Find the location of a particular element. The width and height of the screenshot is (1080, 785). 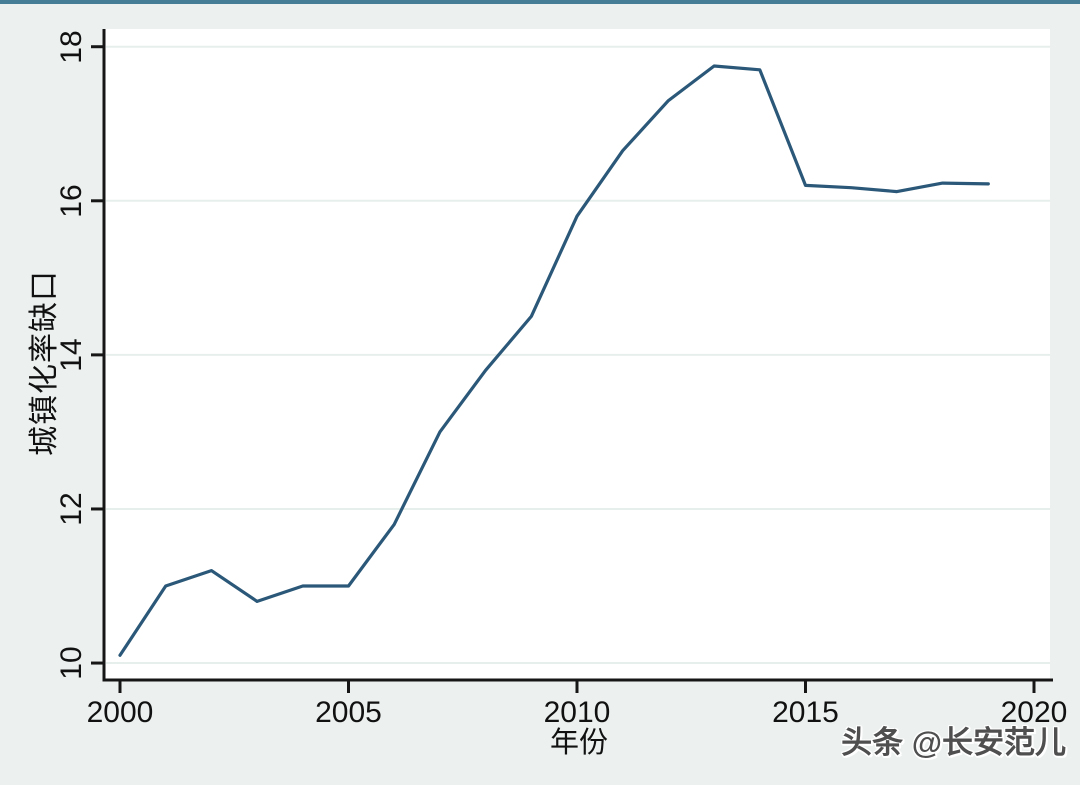

watermark: 头条 @长安范儿 is located at coordinates (953, 742).